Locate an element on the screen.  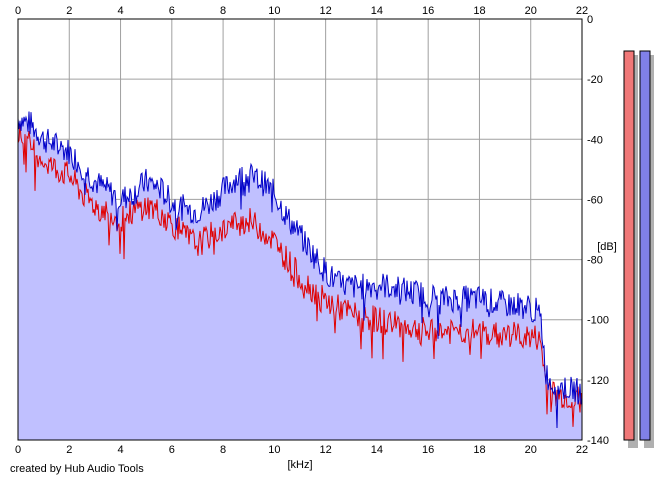
x-axis-unit: [kHz] is located at coordinates (299, 465).